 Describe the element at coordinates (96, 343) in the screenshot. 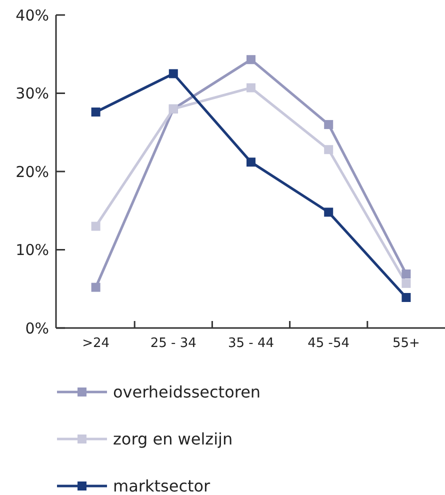

I see `x-tick-label: >24` at that location.